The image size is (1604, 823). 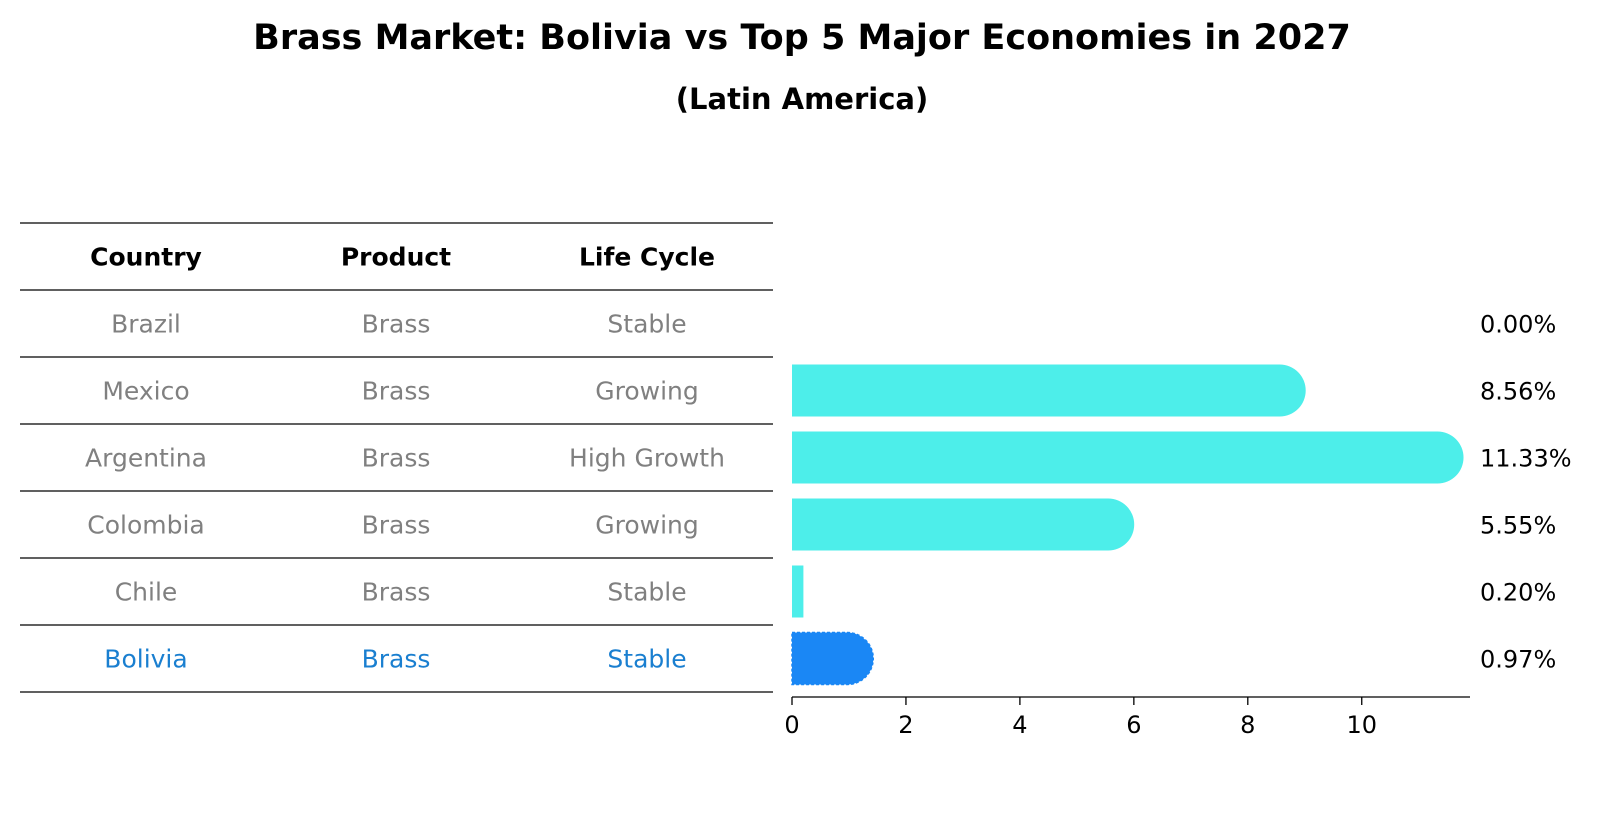 What do you see at coordinates (1518, 526) in the screenshot?
I see `data-label: 5.55%` at bounding box center [1518, 526].